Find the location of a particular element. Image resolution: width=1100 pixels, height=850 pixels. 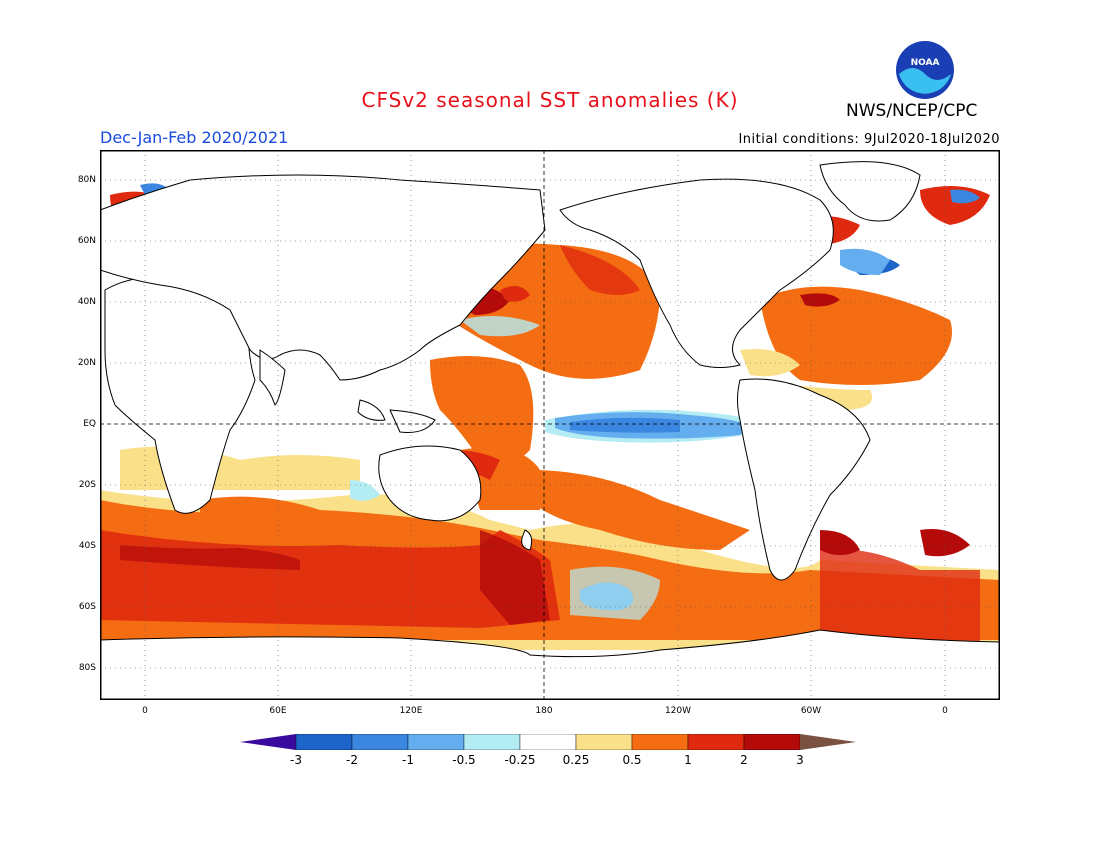

colorbar-arrow-high is located at coordinates (828, 742).